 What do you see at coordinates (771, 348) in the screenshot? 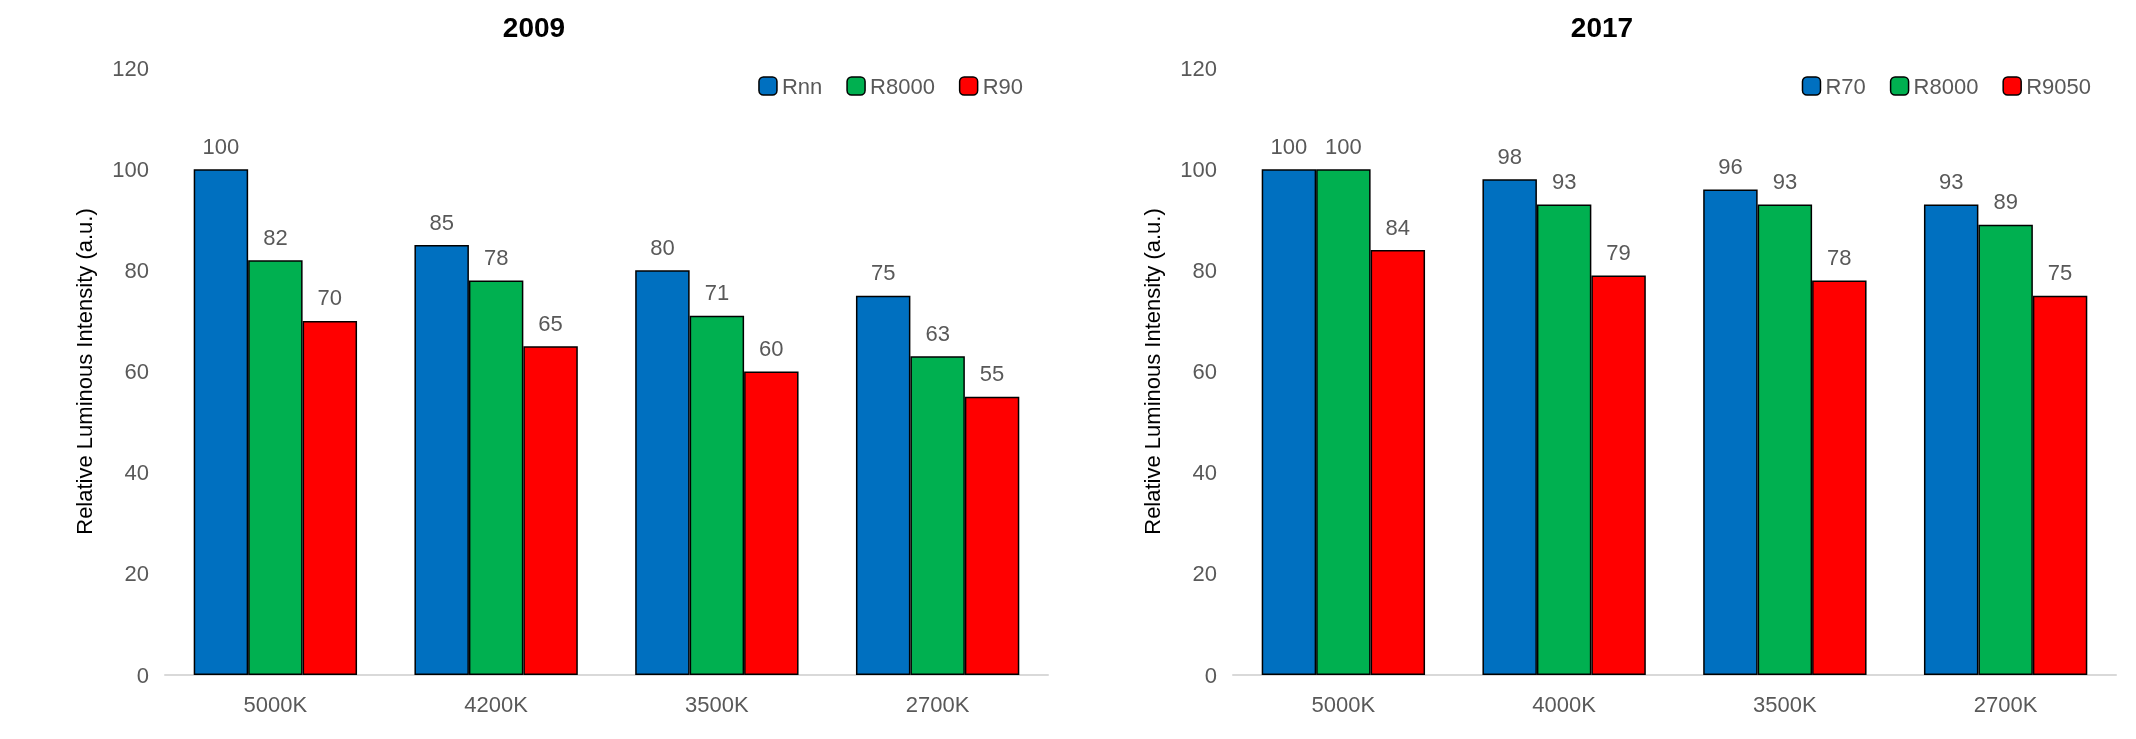
I see `data-label: 60` at bounding box center [771, 348].